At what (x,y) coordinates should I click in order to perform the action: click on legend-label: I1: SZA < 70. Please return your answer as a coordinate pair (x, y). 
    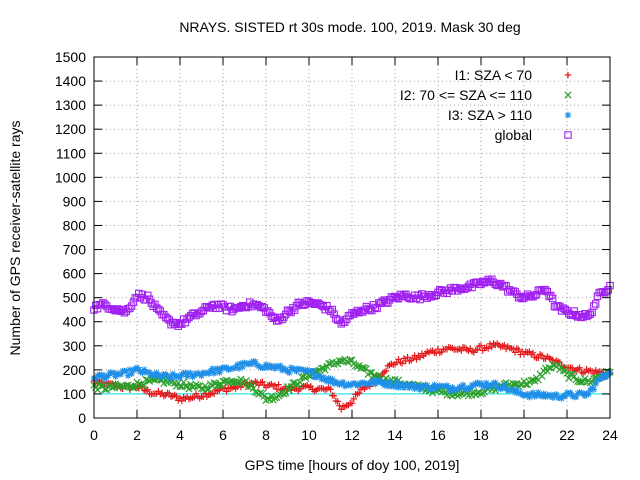
    Looking at the image, I should click on (494, 75).